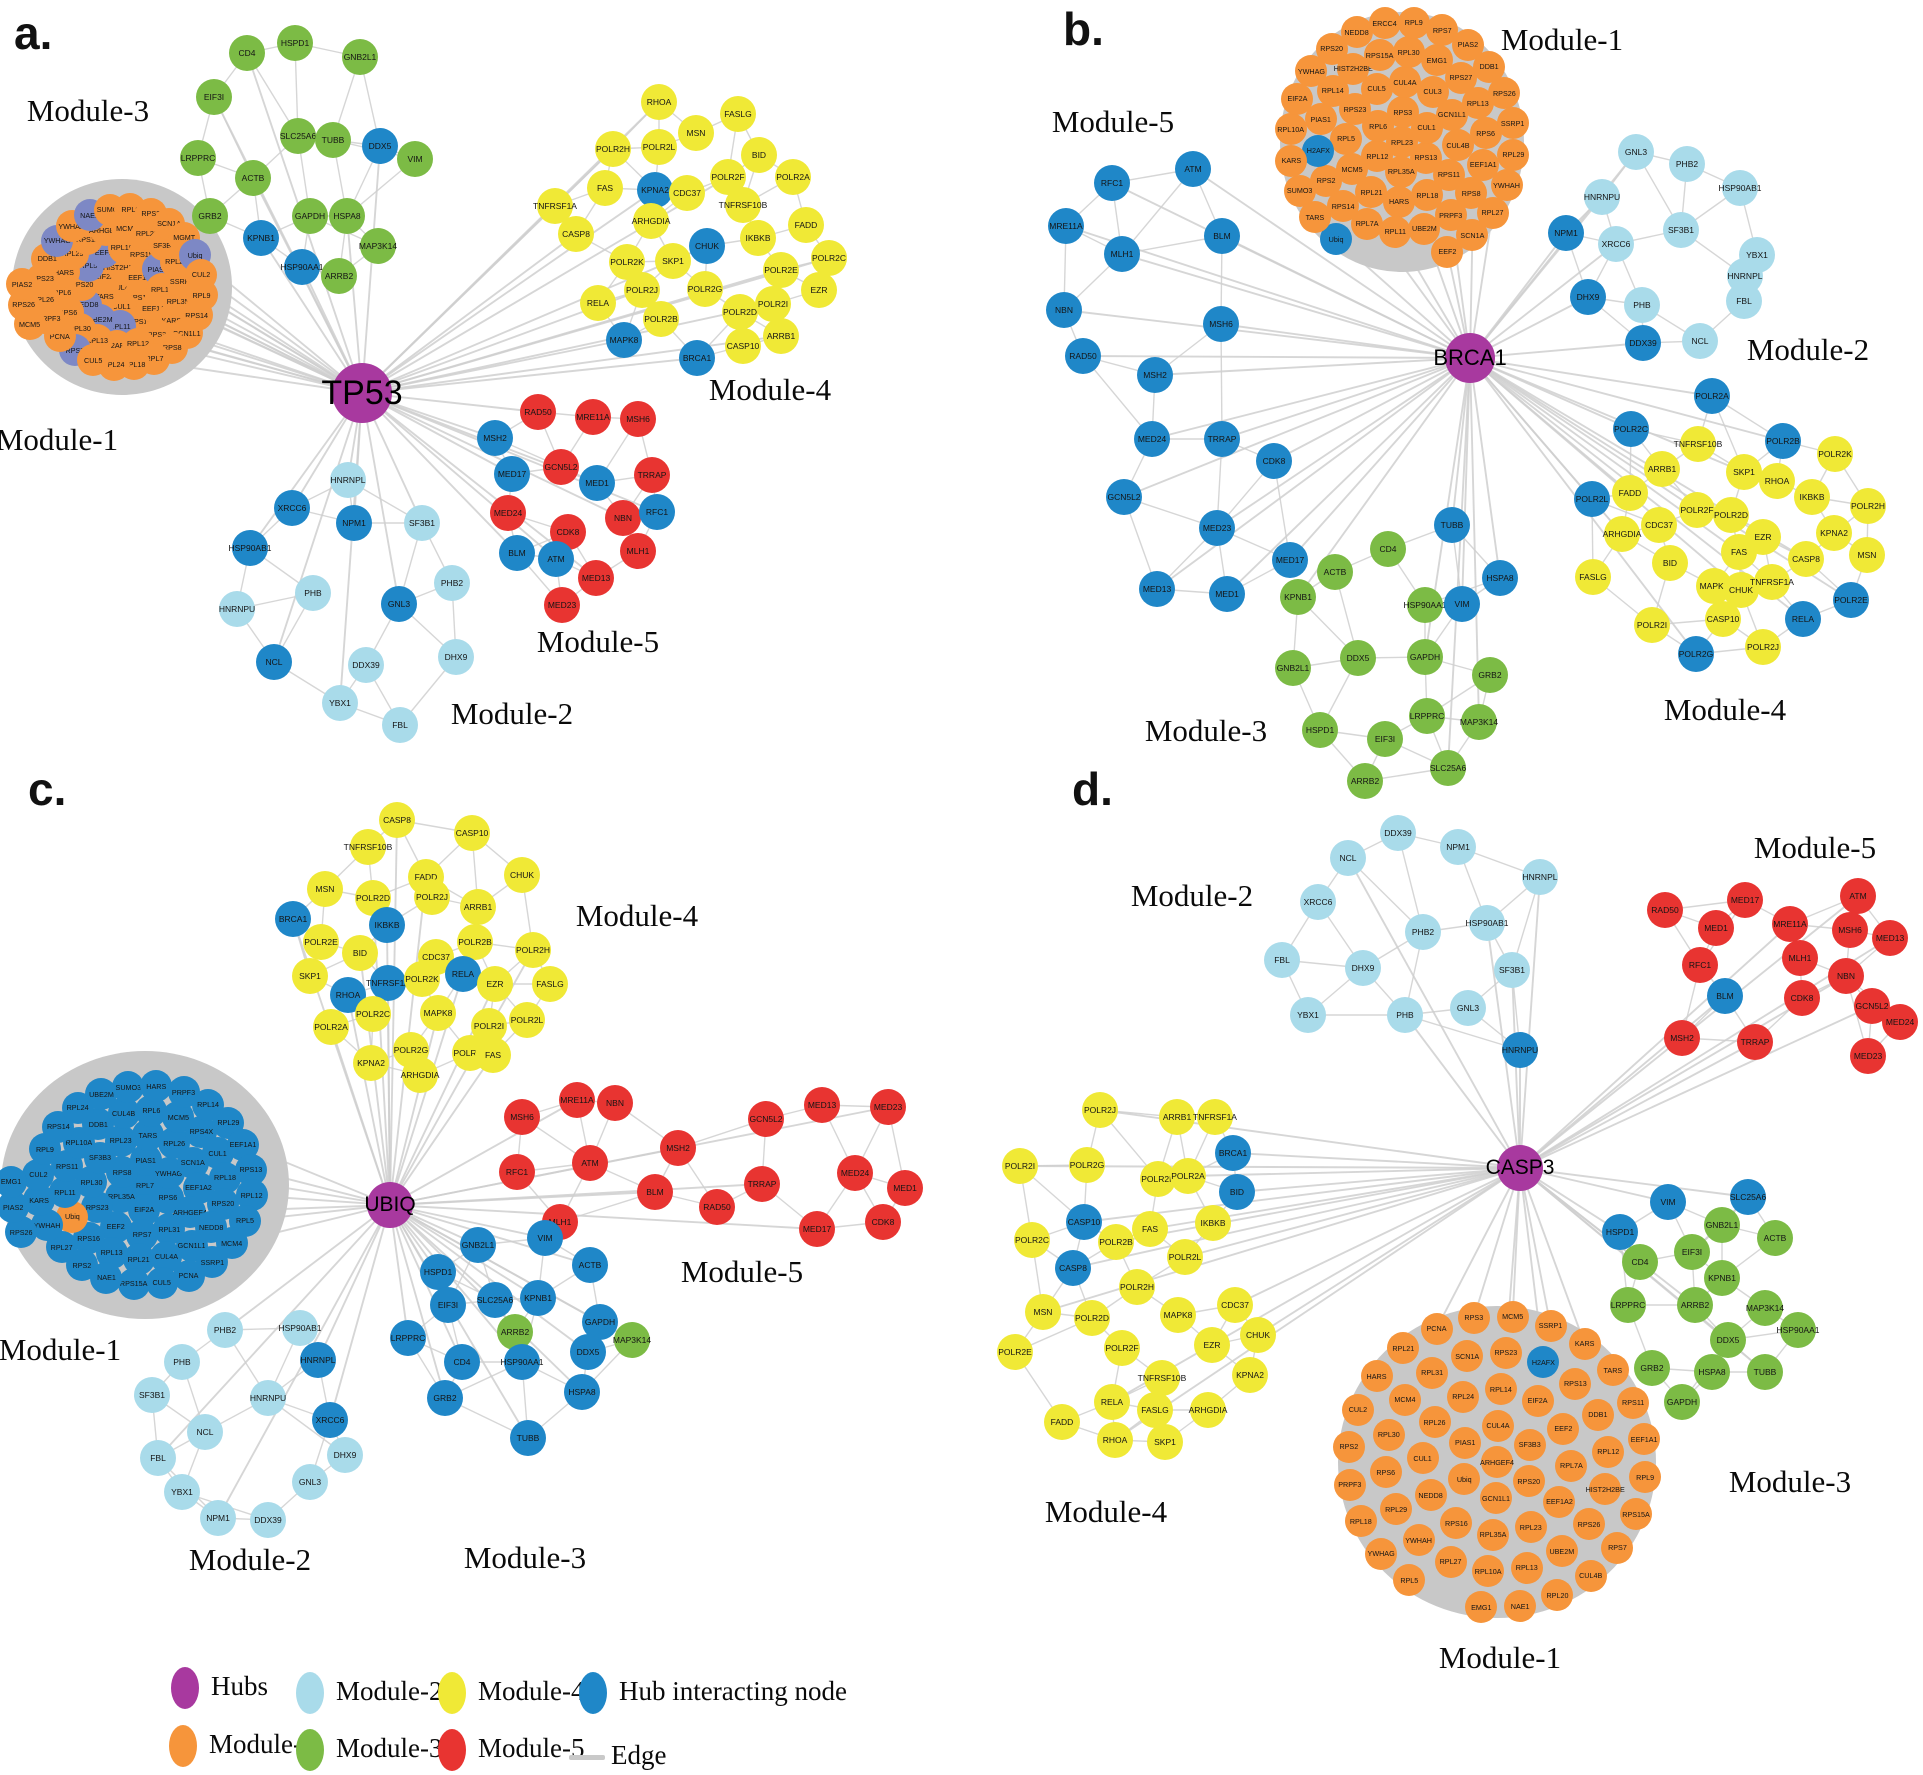 This screenshot has width=1923, height=1775. I want to click on node-polr2l: POLR2L, so click(659, 147).